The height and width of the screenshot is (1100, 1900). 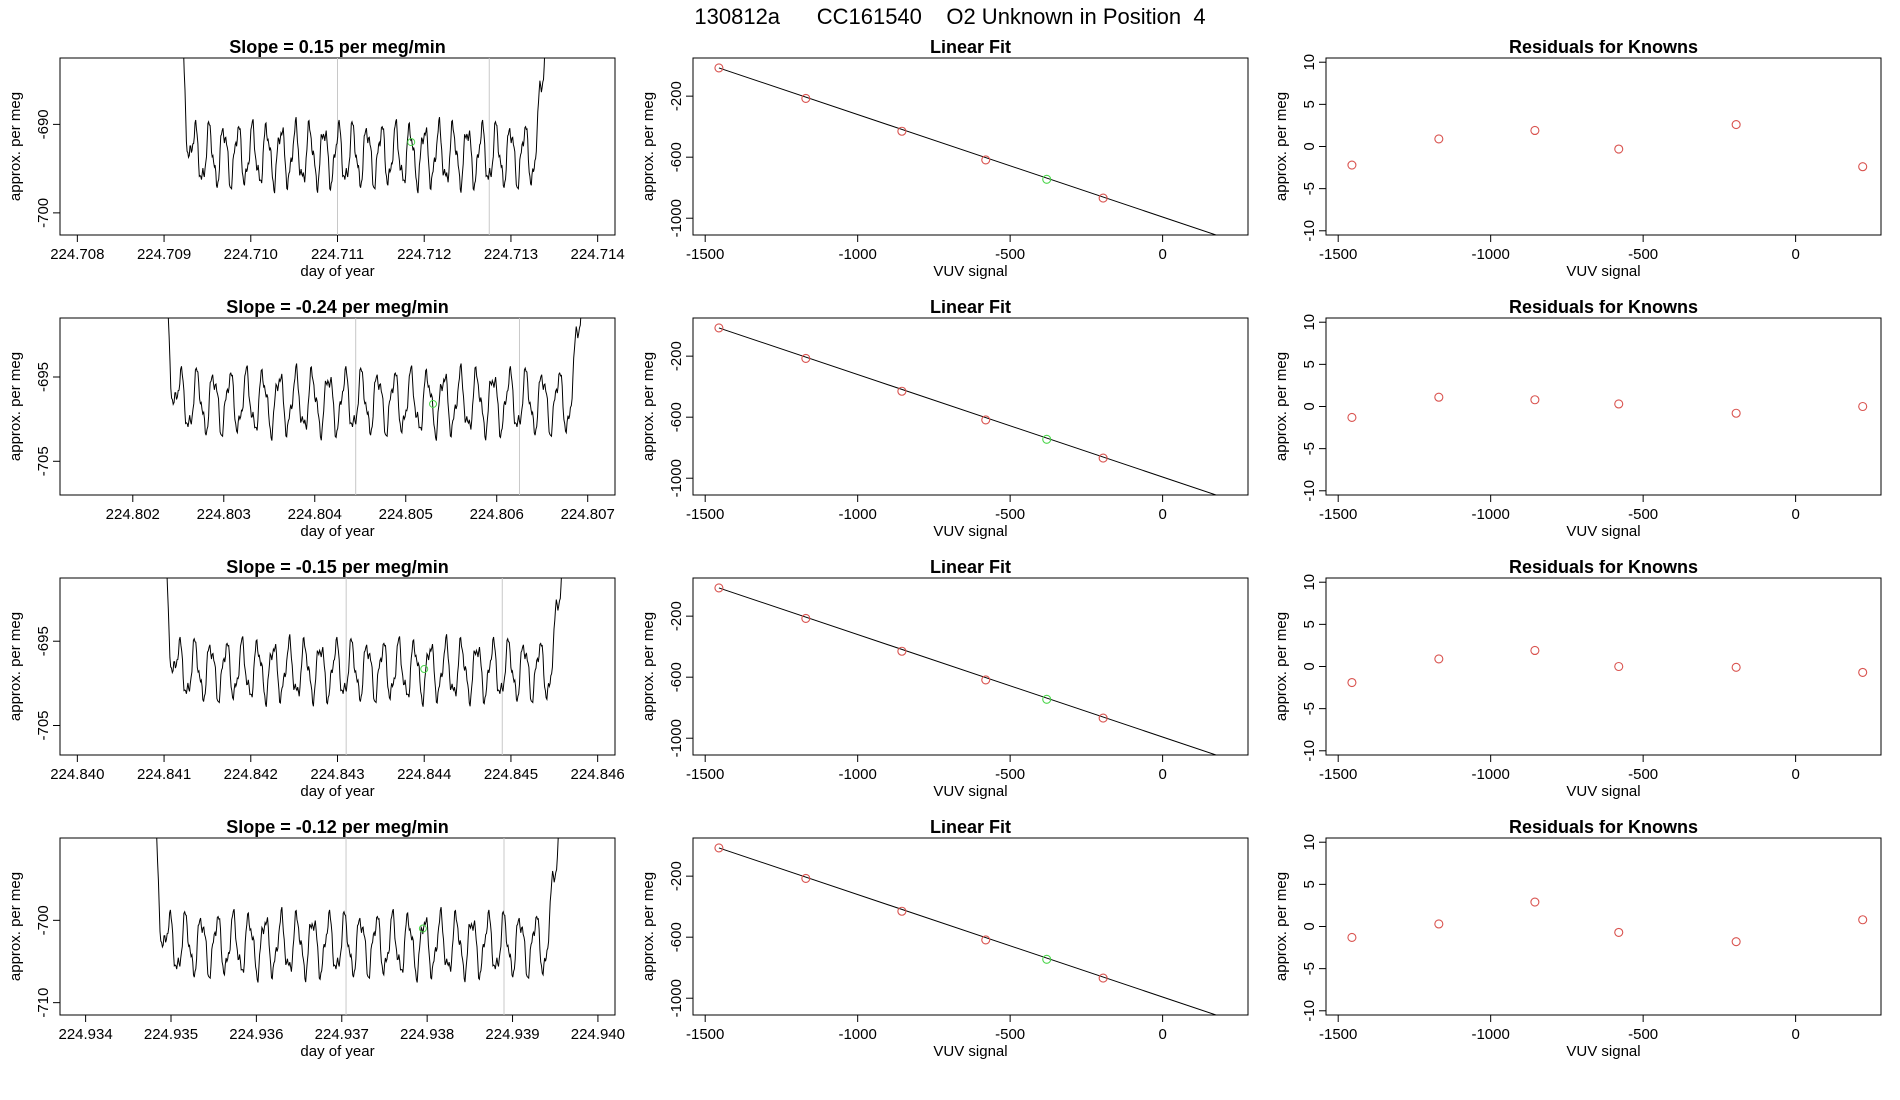 I want to click on y-tick-label: -705, so click(x=43, y=725).